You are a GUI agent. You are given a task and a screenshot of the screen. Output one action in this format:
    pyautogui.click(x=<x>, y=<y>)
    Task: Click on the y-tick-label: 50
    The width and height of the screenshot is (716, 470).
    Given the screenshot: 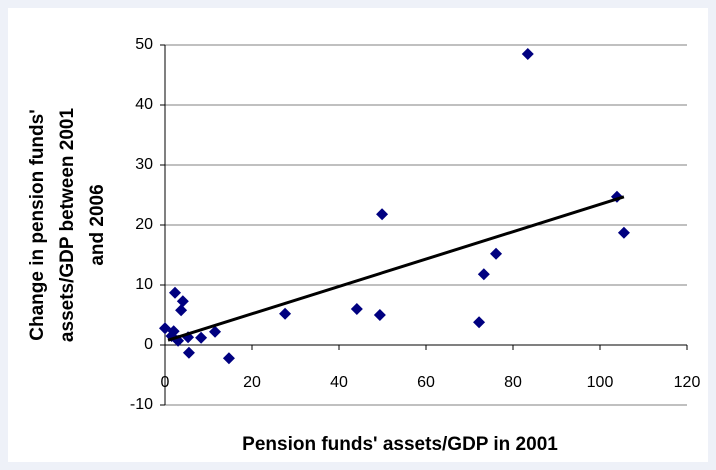 What is the action you would take?
    pyautogui.click(x=144, y=44)
    